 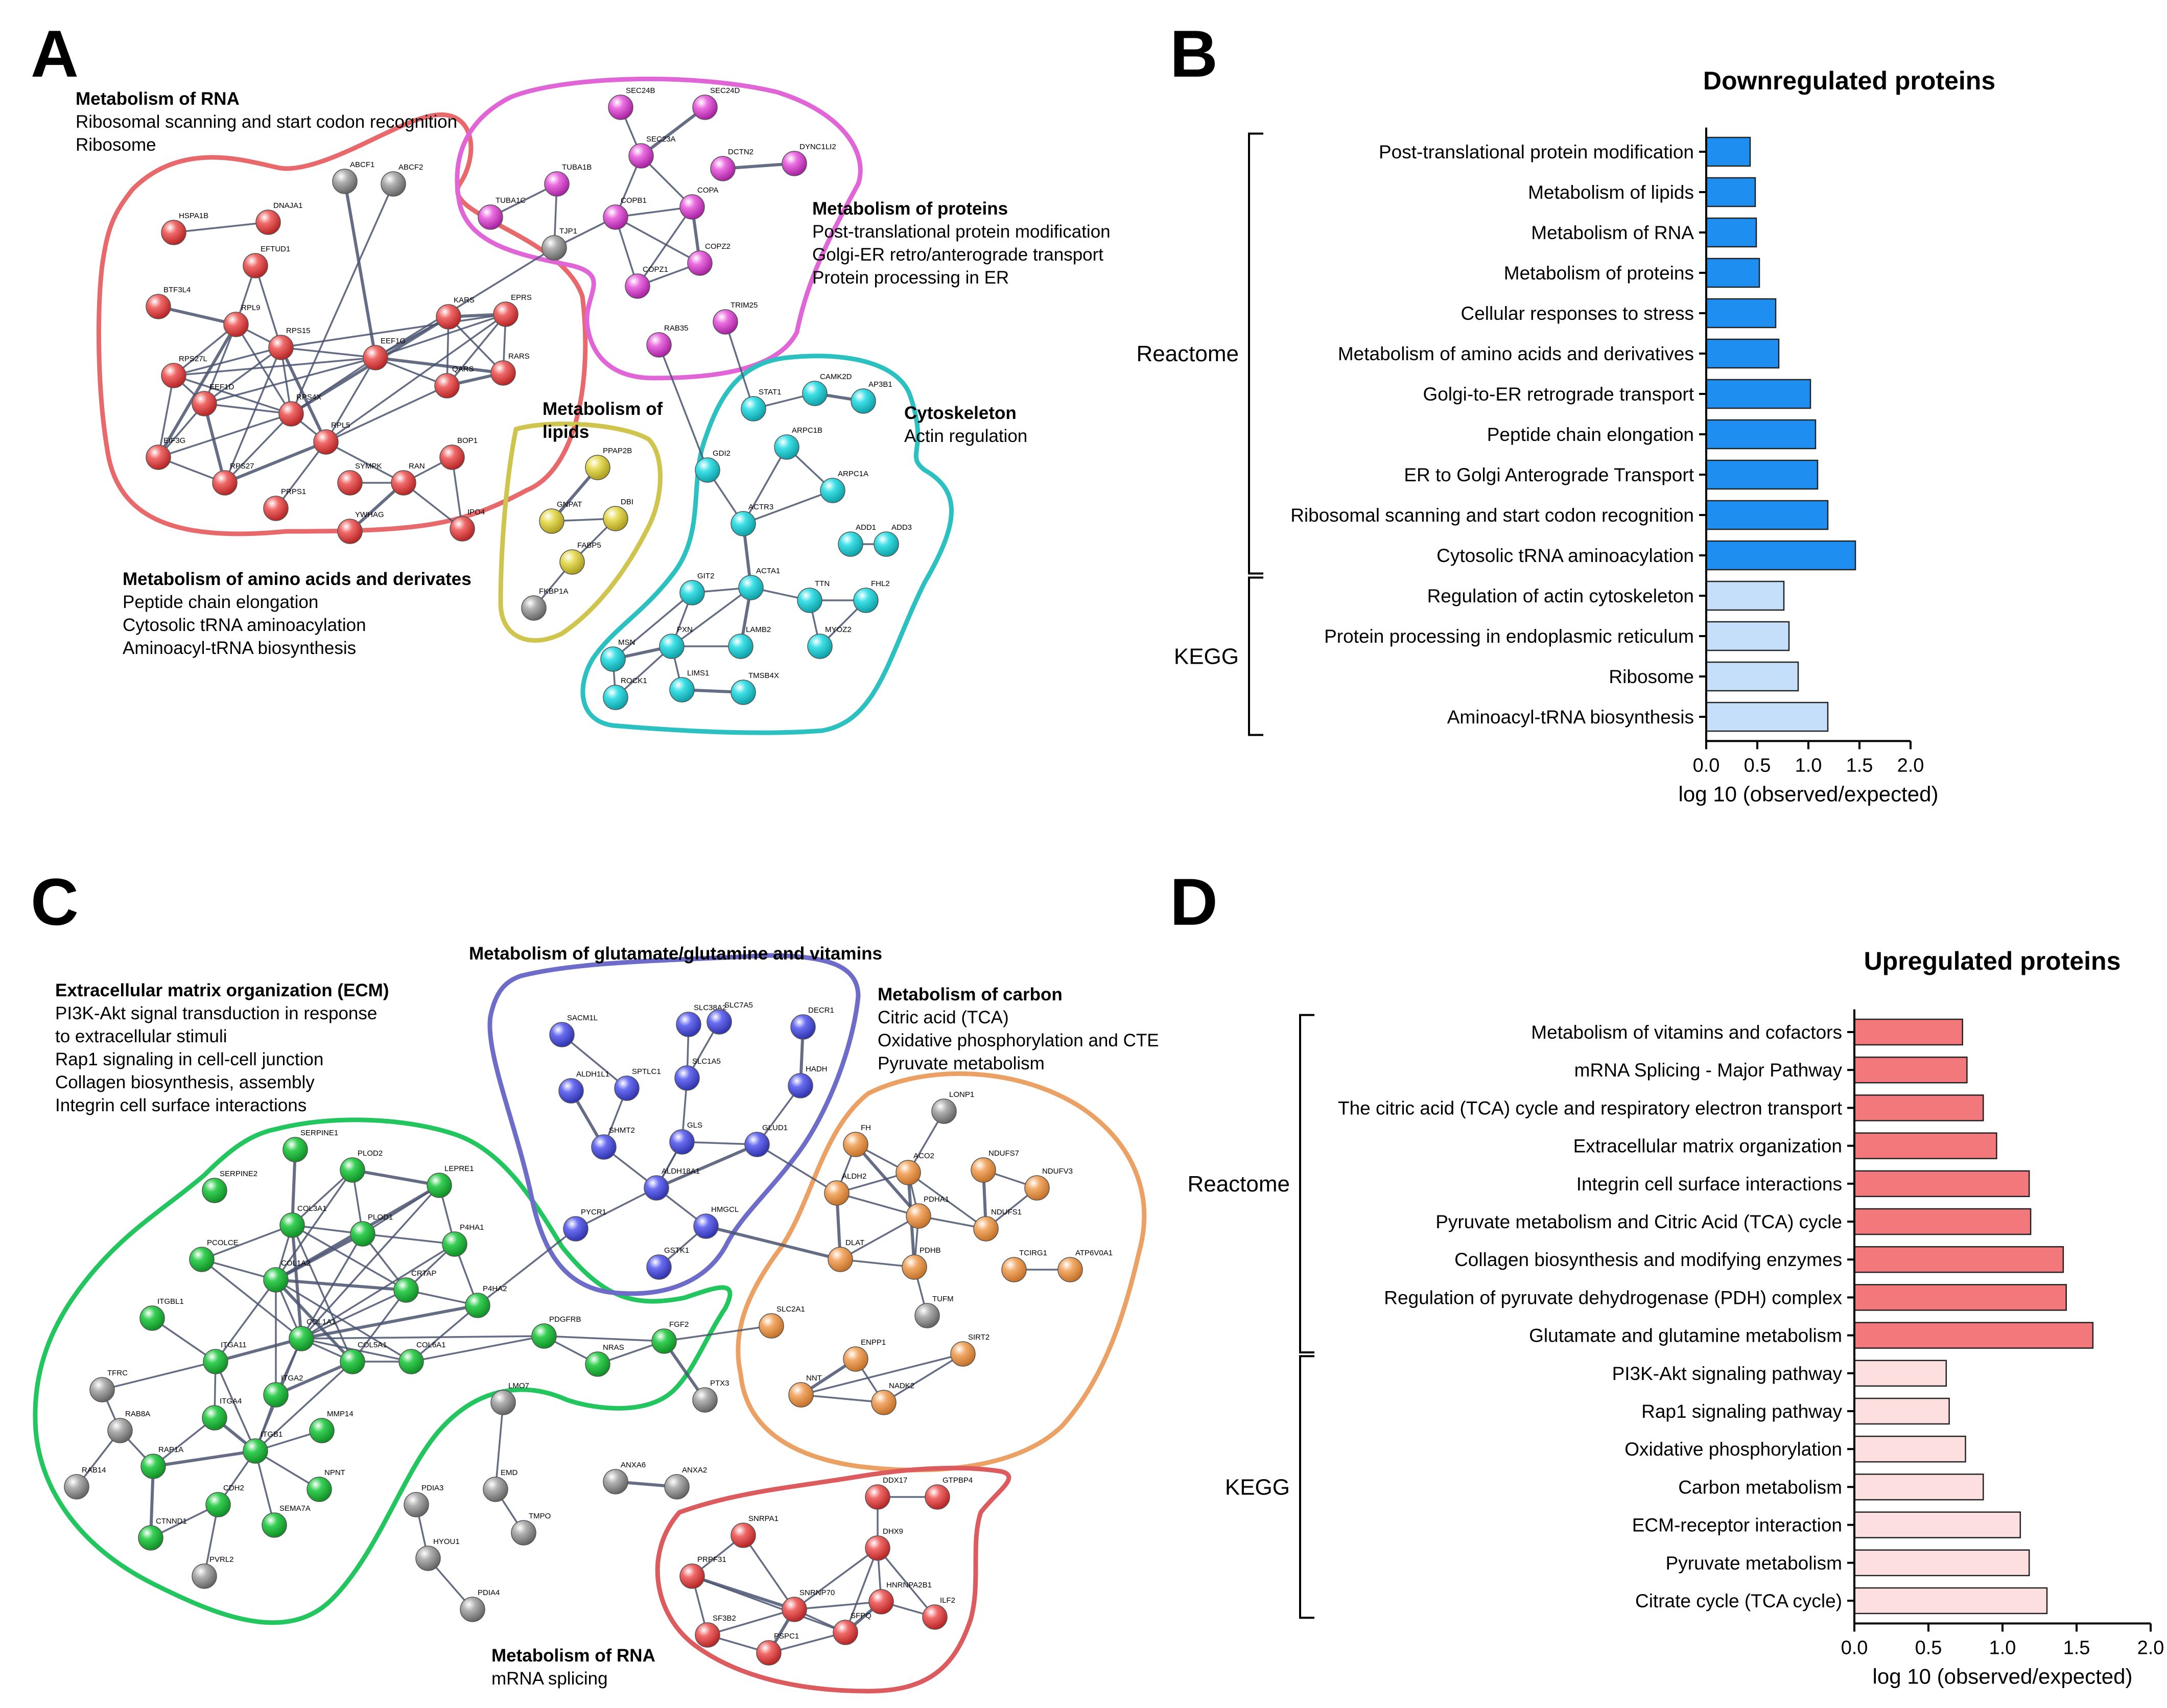 What do you see at coordinates (696, 588) in the screenshot?
I see `network-node: GIT2` at bounding box center [696, 588].